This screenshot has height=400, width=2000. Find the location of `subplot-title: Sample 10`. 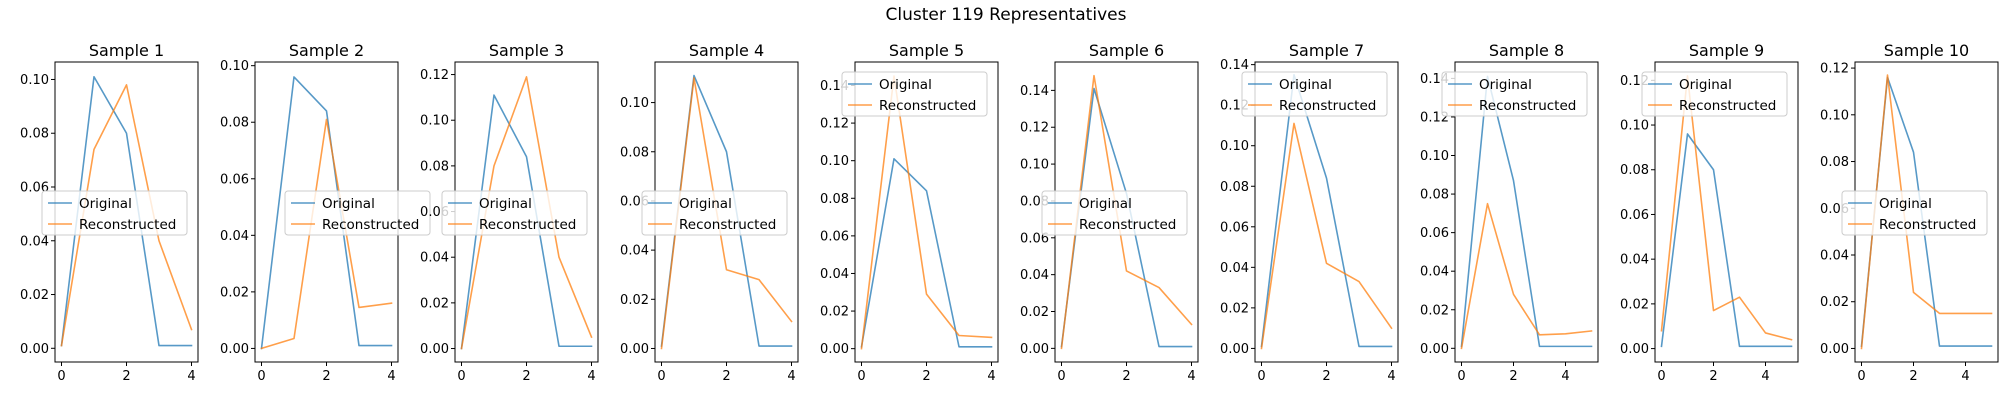

subplot-title: Sample 10 is located at coordinates (1926, 50).